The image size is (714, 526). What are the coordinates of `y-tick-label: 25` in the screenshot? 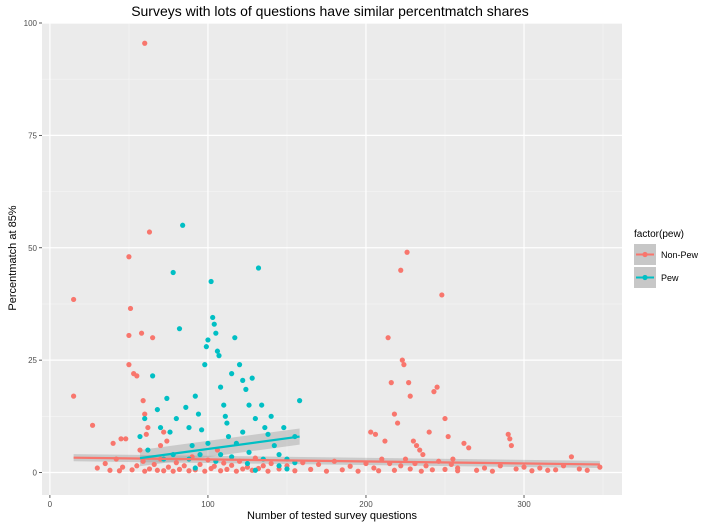 It's located at (32, 360).